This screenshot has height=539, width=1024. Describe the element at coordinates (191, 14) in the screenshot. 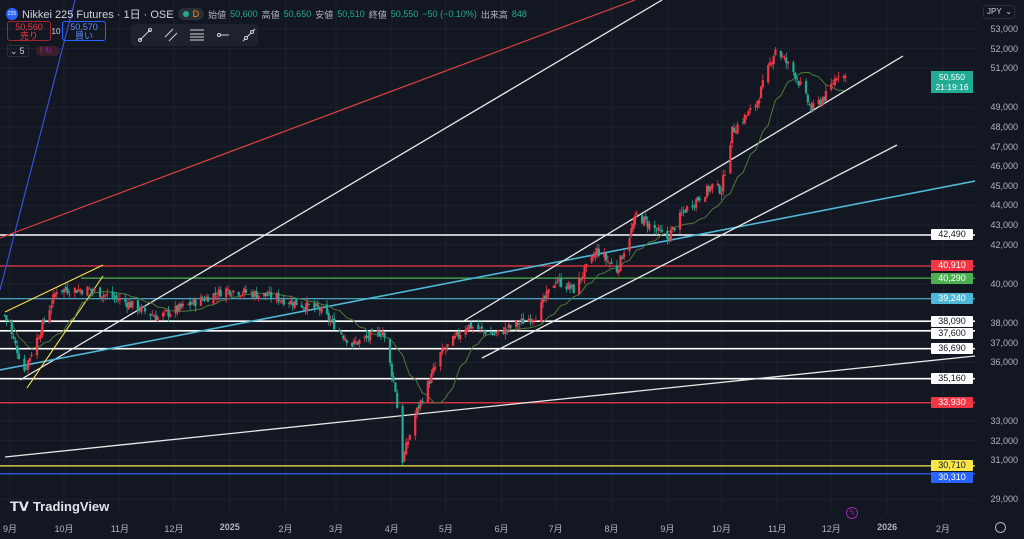

I see `market-status: D` at that location.